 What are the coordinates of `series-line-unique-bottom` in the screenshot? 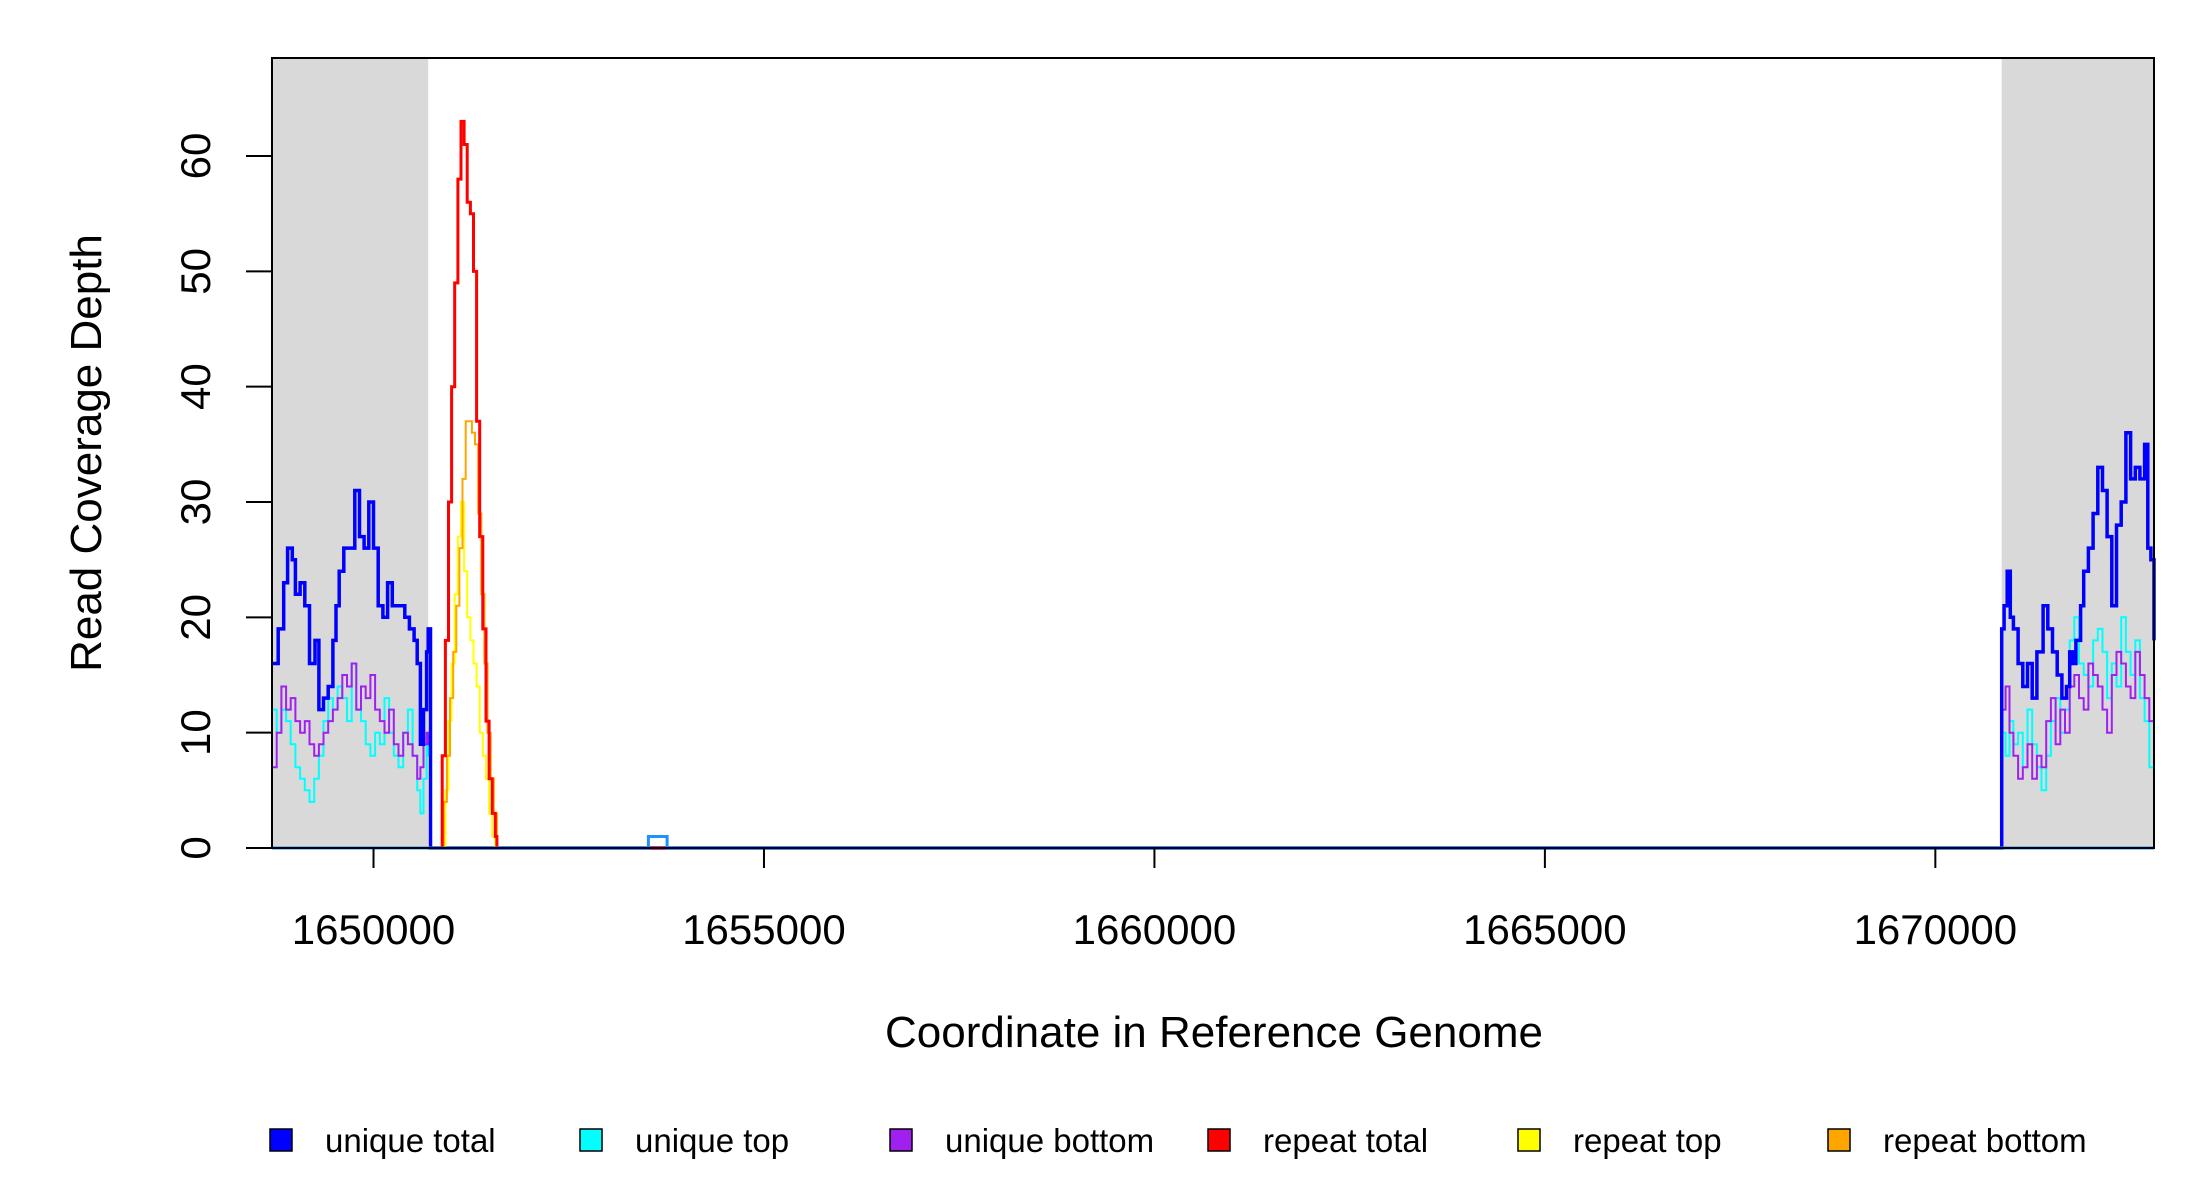 It's located at (1213, 749).